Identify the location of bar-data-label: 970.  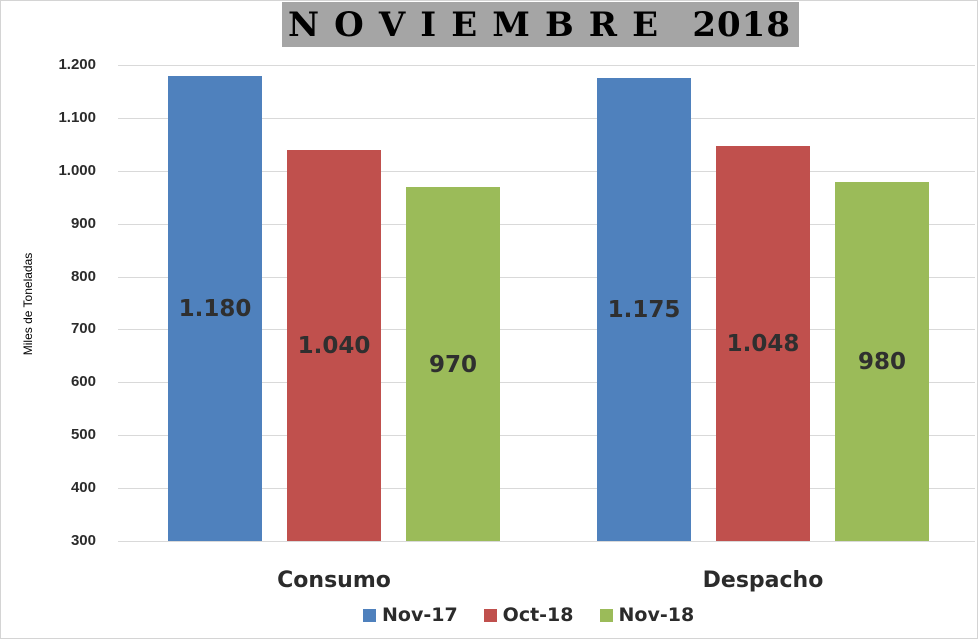
(452, 365).